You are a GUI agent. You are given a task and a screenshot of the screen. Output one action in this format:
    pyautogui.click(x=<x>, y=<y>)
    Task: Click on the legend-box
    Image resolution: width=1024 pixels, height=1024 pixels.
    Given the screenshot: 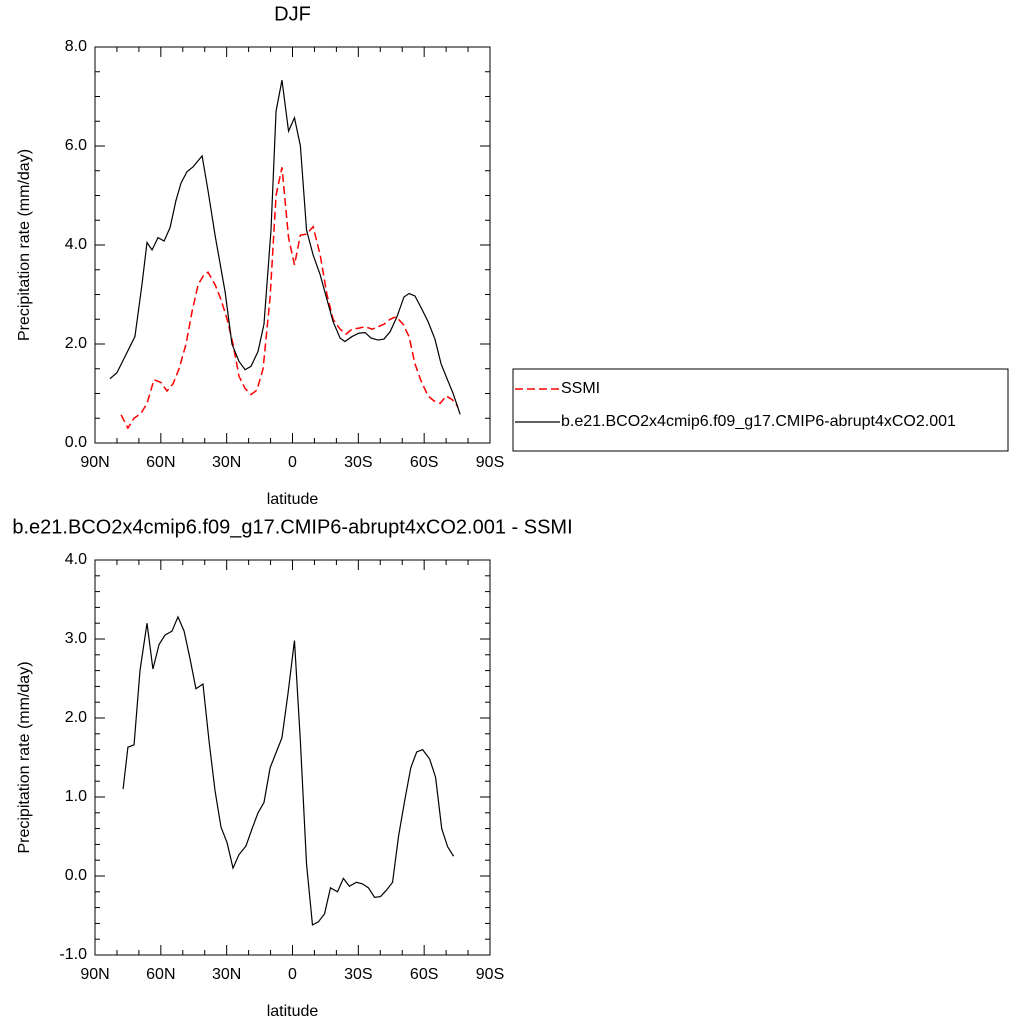 What is the action you would take?
    pyautogui.click(x=760, y=410)
    